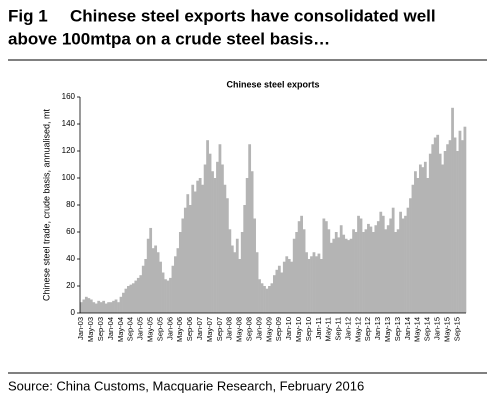 The image size is (495, 414). I want to click on x-tick-label: May-06, so click(179, 329).